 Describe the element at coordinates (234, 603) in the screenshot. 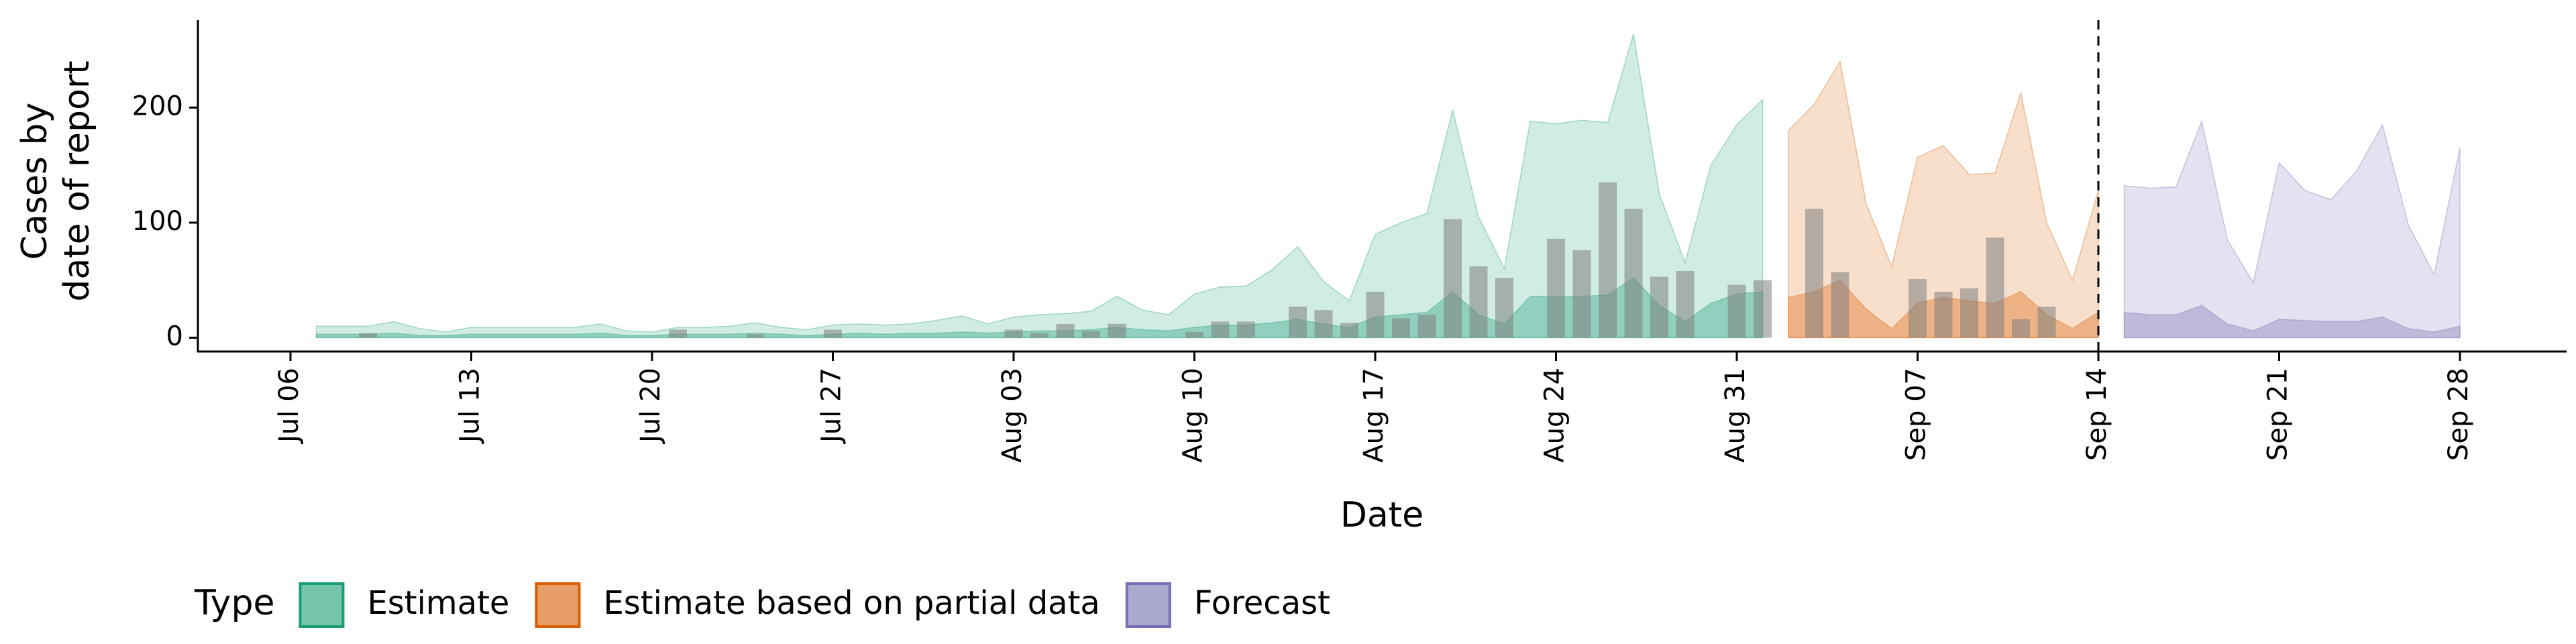

I see `legend-title: Type` at that location.